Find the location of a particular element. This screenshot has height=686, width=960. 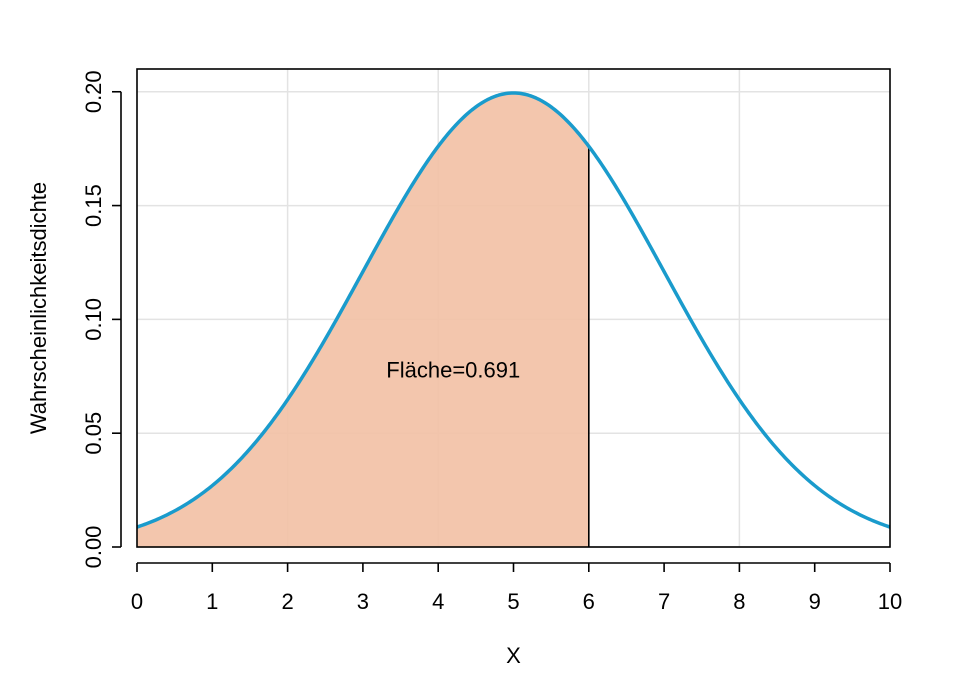

y-axis-title: Wahrscheinlichkeitsdichte is located at coordinates (38, 308).